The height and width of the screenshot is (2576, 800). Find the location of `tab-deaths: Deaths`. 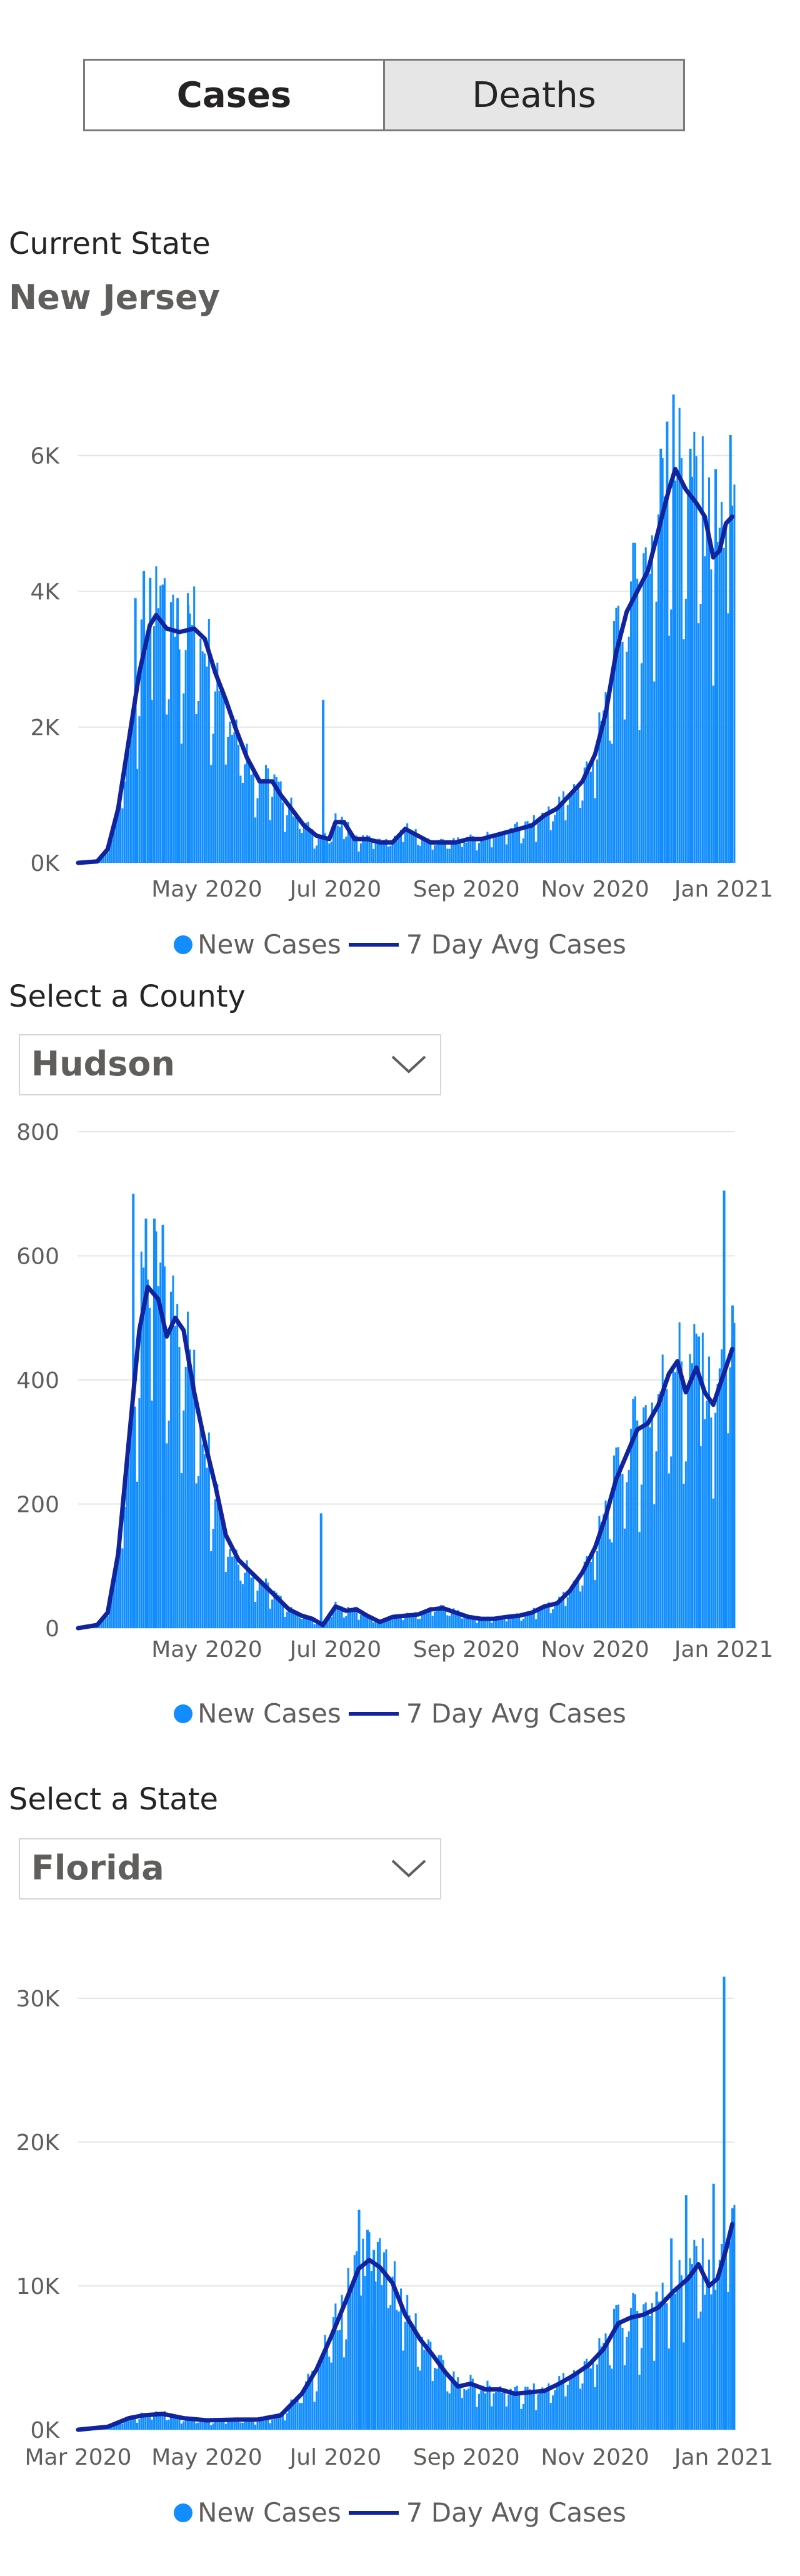

tab-deaths: Deaths is located at coordinates (535, 95).